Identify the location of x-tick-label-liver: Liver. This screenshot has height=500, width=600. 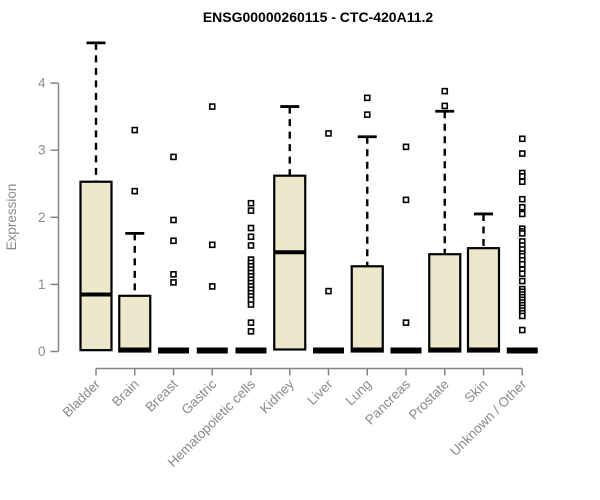
(320, 392).